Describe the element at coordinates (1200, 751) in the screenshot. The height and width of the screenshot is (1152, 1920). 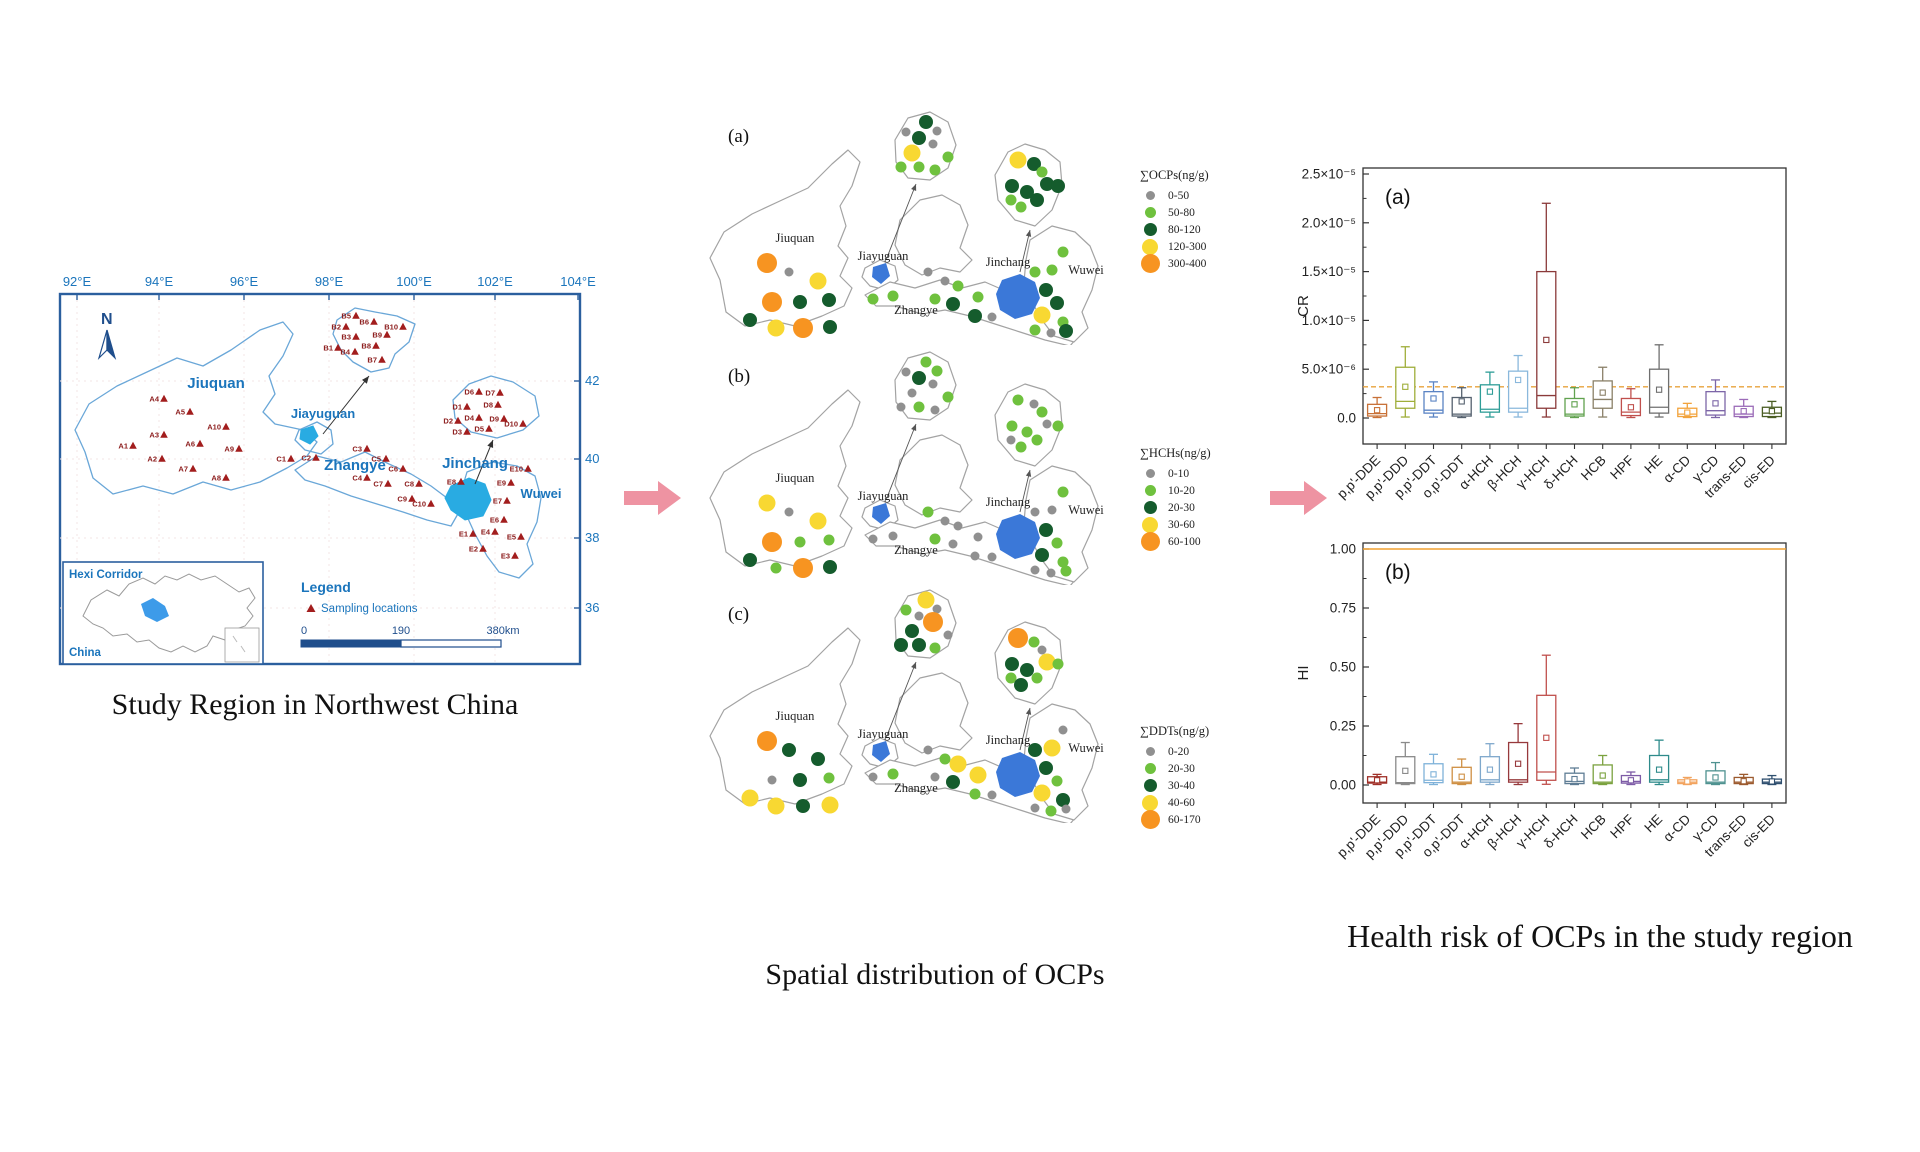
I see `dist-legend-row: 0-20` at that location.